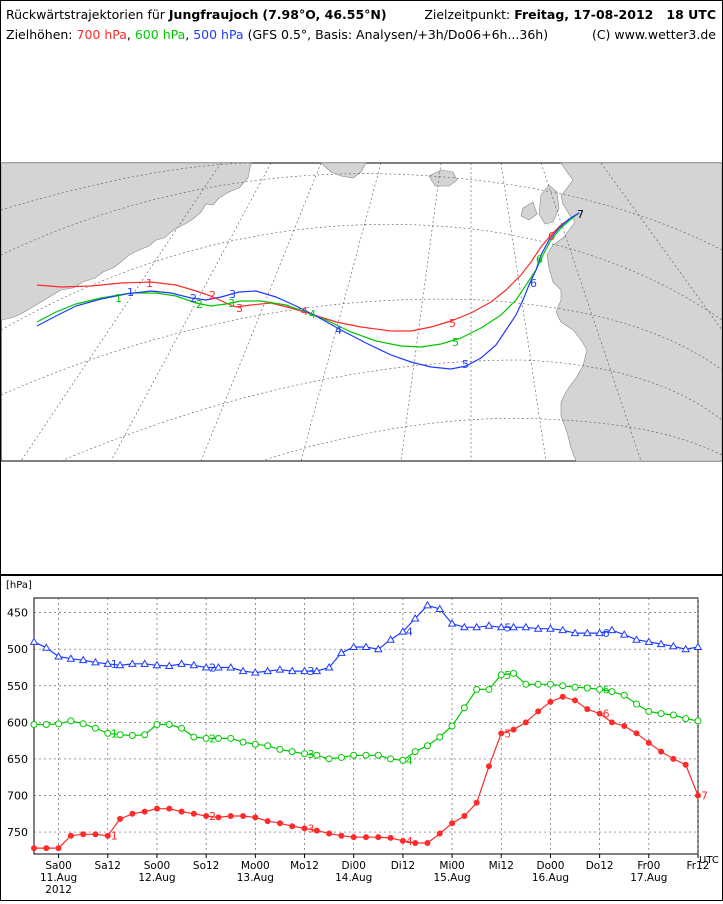 This screenshot has height=904, width=723. Describe the element at coordinates (212, 295) in the screenshot. I see `map-label-700-2: 2` at that location.